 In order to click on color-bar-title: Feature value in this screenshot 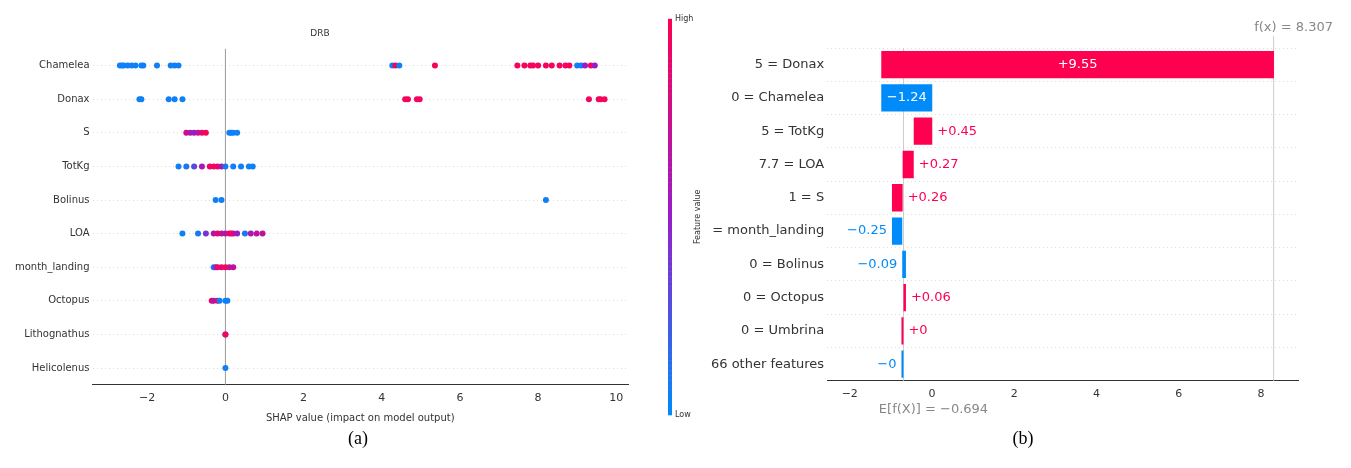, I will do `click(698, 217)`.